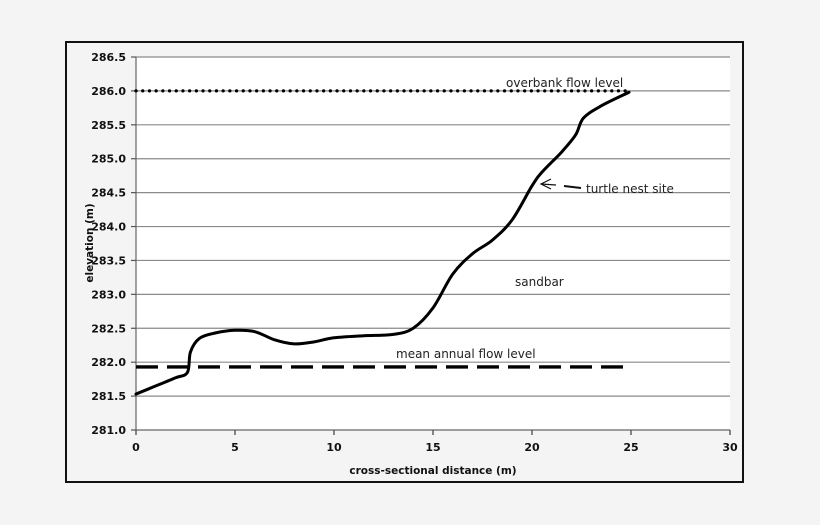 This screenshot has width=820, height=525. I want to click on y-tick-label: 286.0, so click(108, 91).